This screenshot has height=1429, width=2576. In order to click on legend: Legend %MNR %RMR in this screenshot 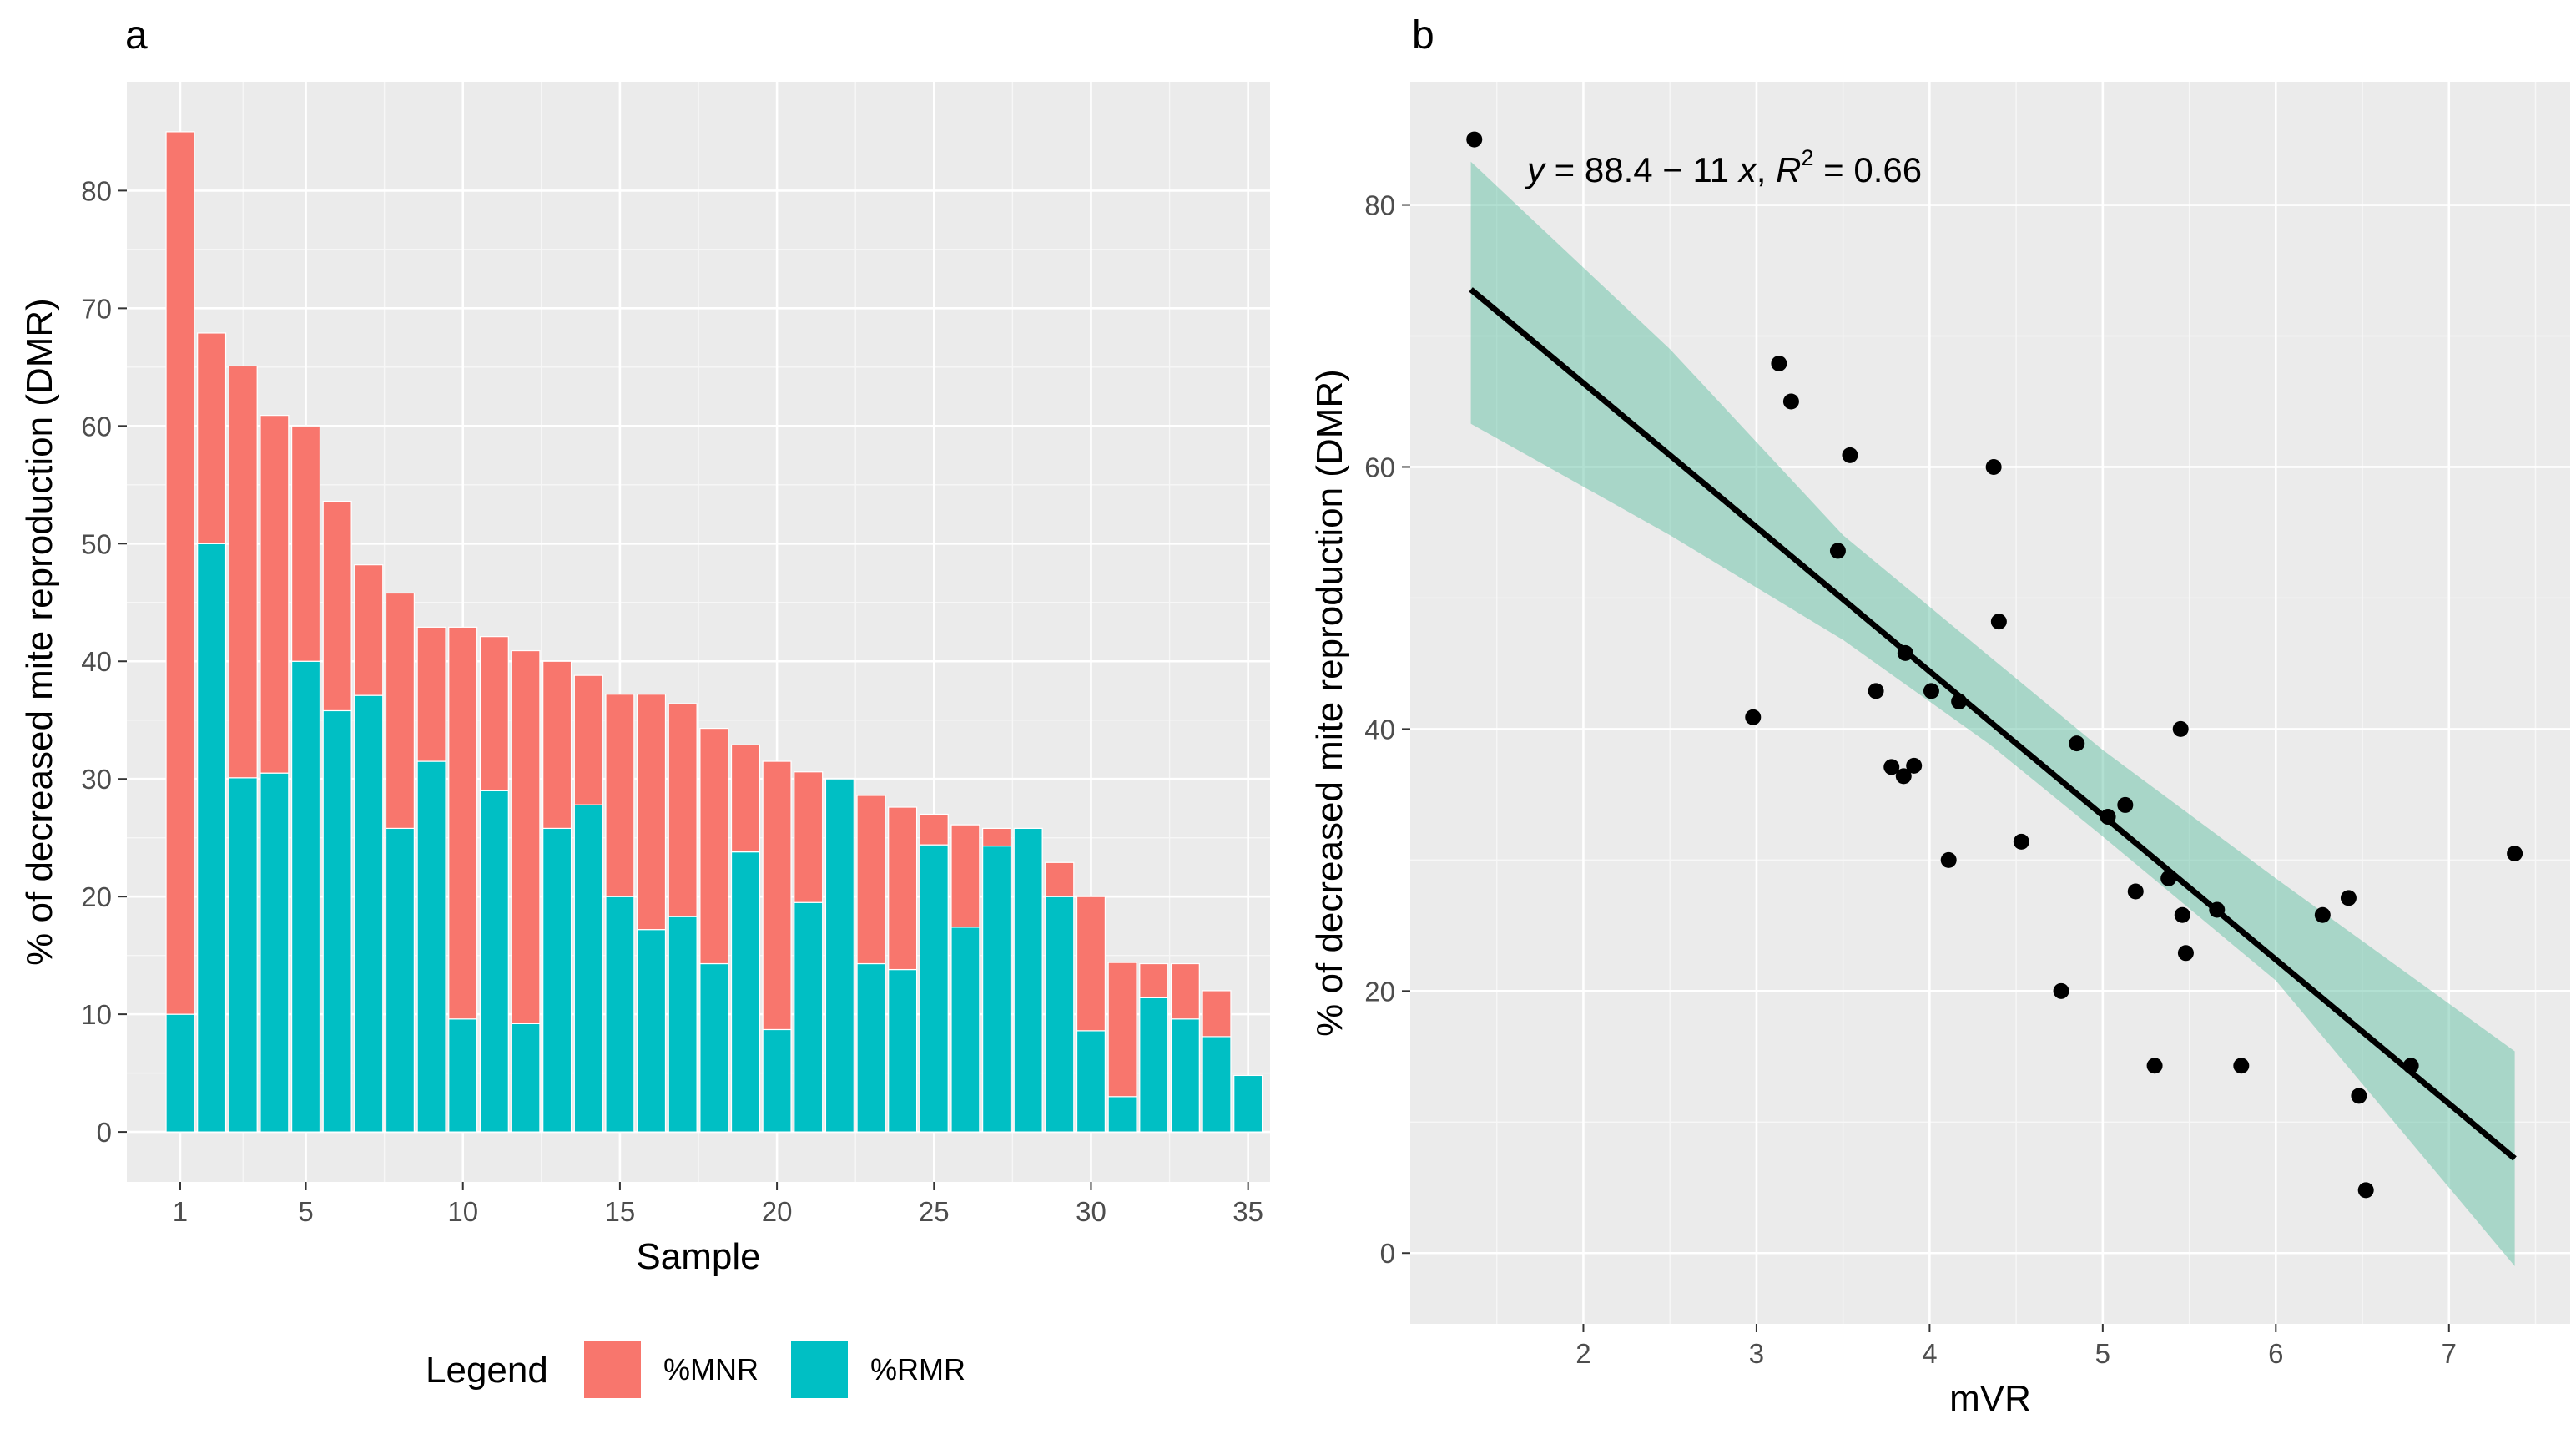, I will do `click(696, 1369)`.